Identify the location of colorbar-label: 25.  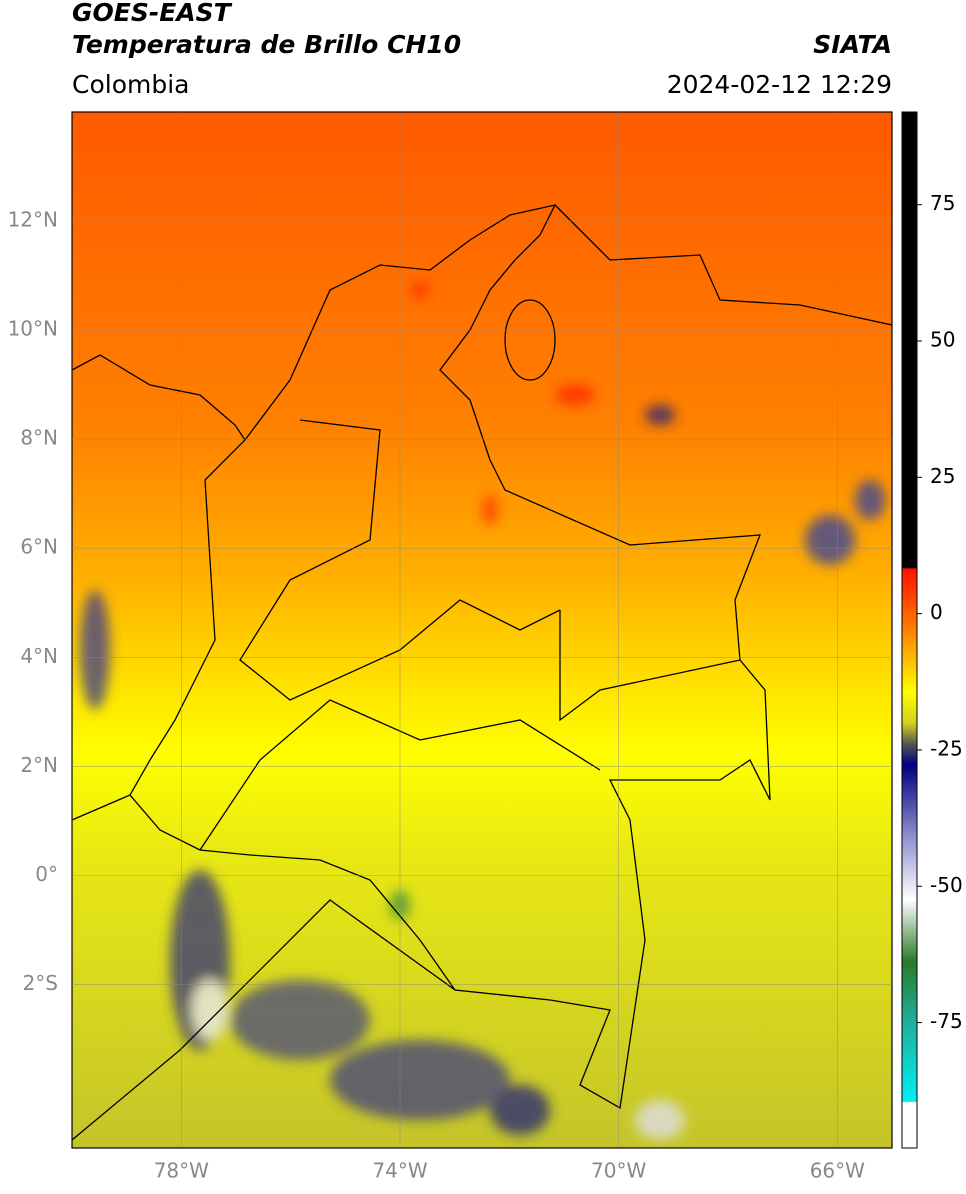
(942, 476).